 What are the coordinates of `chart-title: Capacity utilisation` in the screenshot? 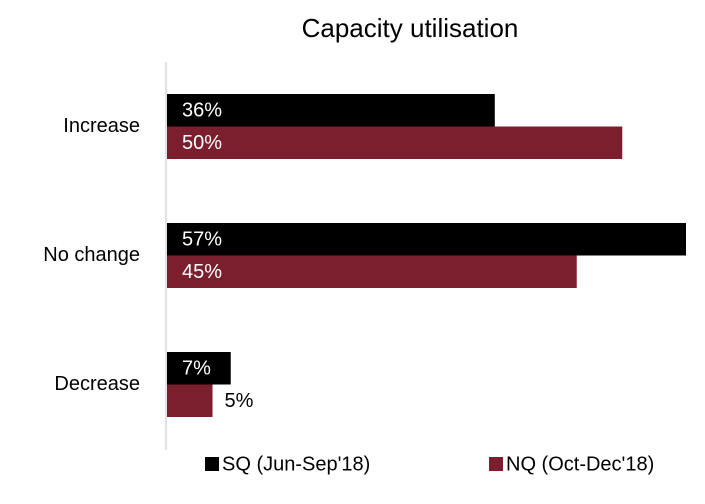 It's located at (410, 28).